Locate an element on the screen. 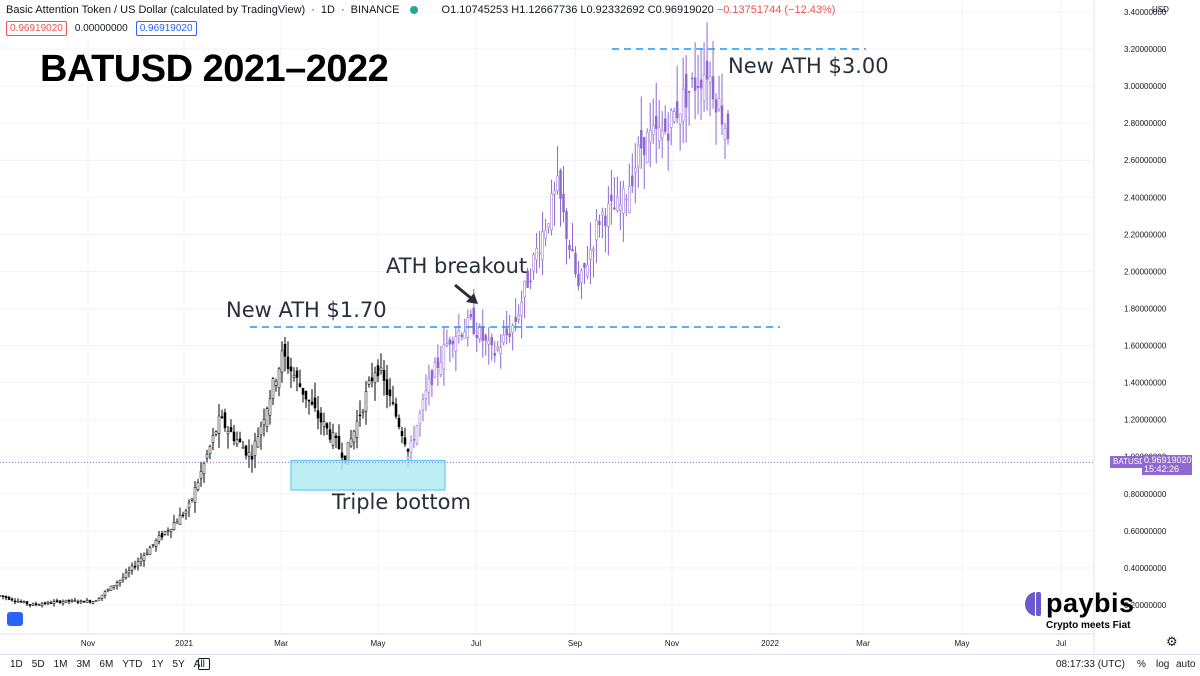  utc-clock: 08:17:33 (UTC) is located at coordinates (1090, 664).